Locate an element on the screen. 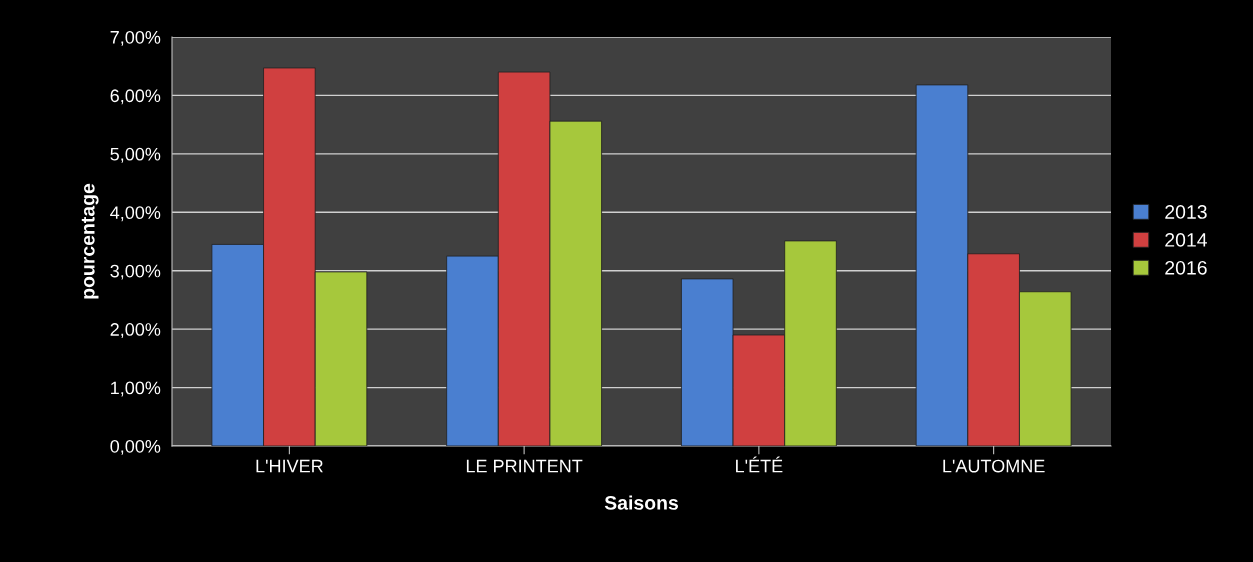 This screenshot has width=1253, height=562. y-tick-label: 7,00% is located at coordinates (135, 38).